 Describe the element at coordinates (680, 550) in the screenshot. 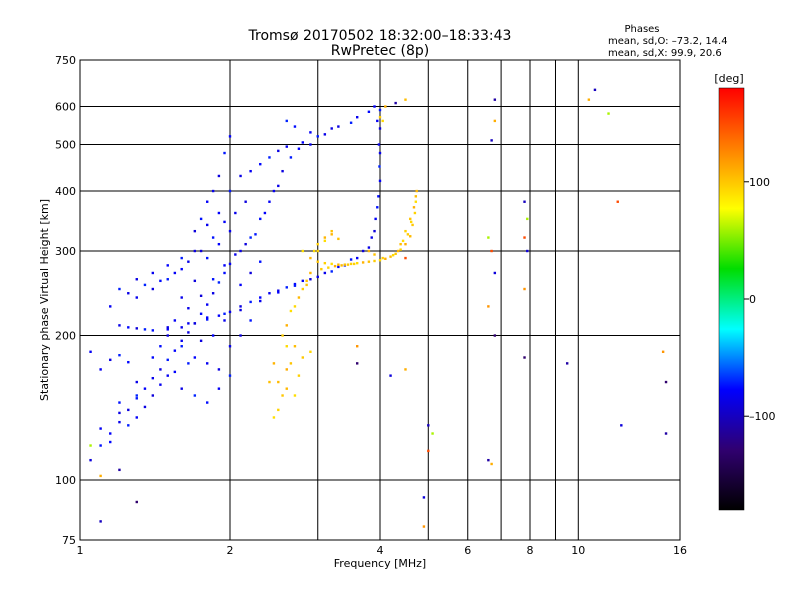

I see `x-tick-label: 16` at that location.